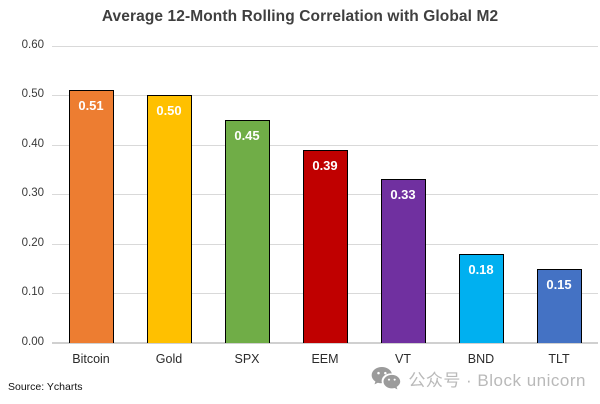 Image resolution: width=600 pixels, height=404 pixels. Describe the element at coordinates (559, 359) in the screenshot. I see `x-tick-label-tlt: TLT` at that location.